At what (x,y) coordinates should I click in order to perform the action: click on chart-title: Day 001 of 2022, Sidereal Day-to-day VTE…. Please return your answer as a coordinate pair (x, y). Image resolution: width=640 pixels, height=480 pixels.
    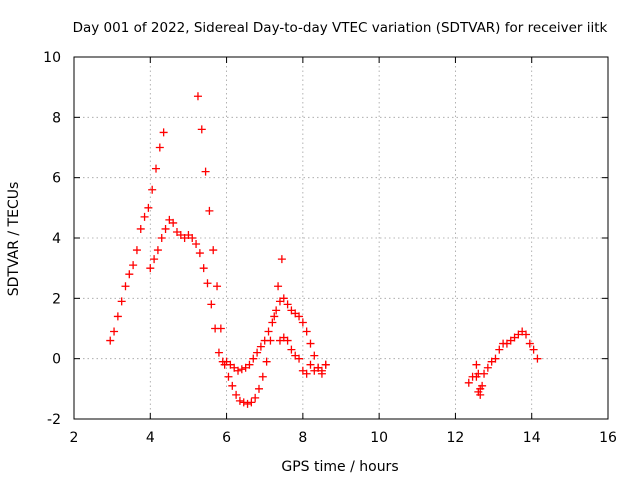
    Looking at the image, I should click on (340, 28).